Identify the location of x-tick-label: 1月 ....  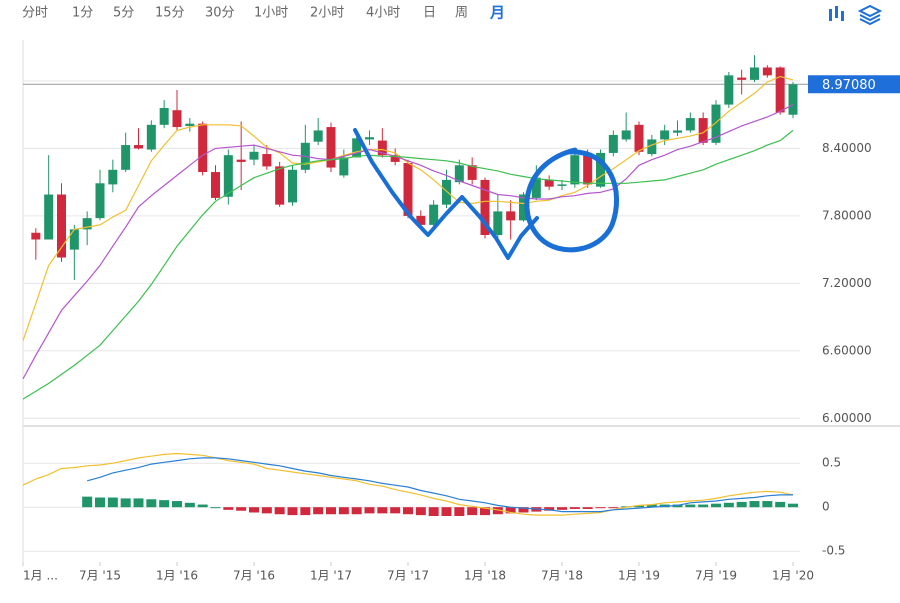
(40, 576).